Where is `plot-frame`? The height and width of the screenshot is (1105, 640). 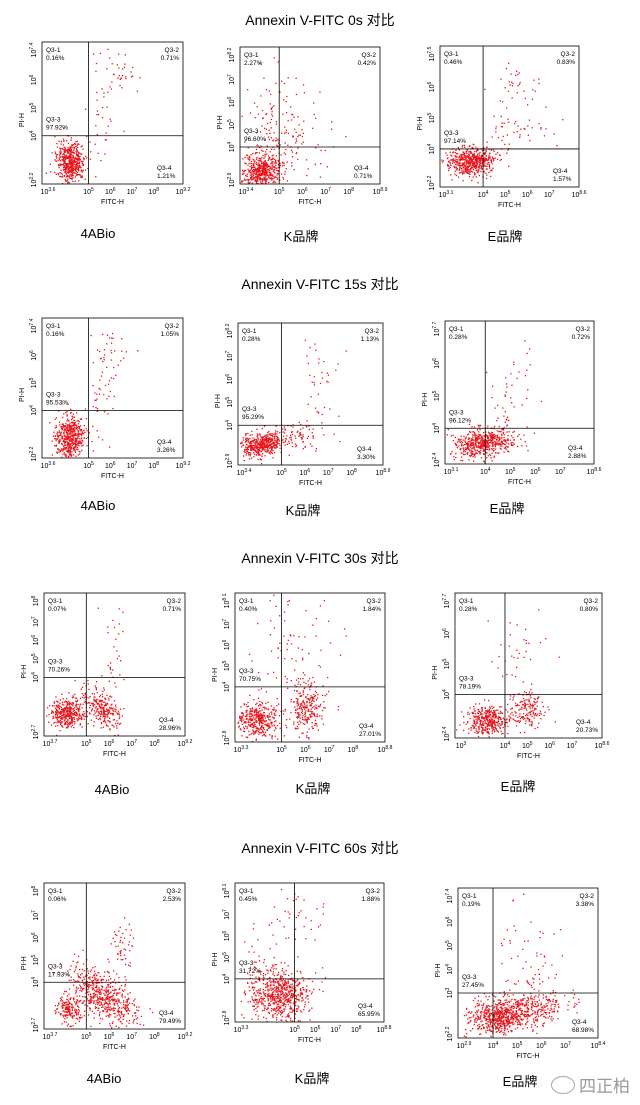 plot-frame is located at coordinates (509, 116).